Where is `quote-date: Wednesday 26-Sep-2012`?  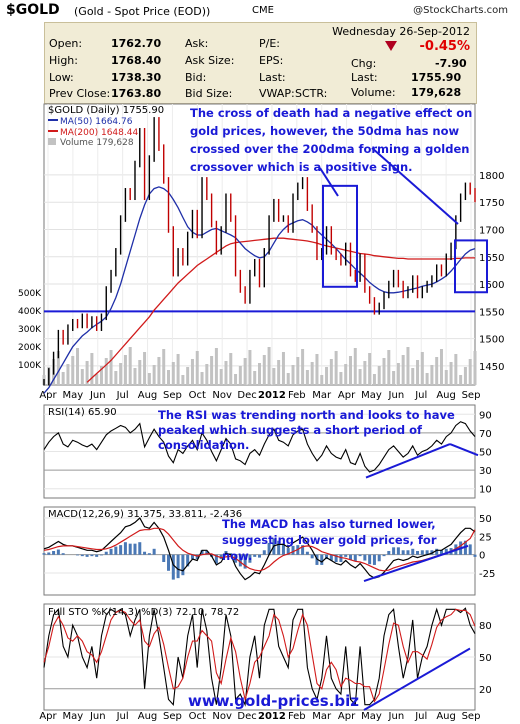 quote-date: Wednesday 26-Sep-2012 is located at coordinates (401, 31).